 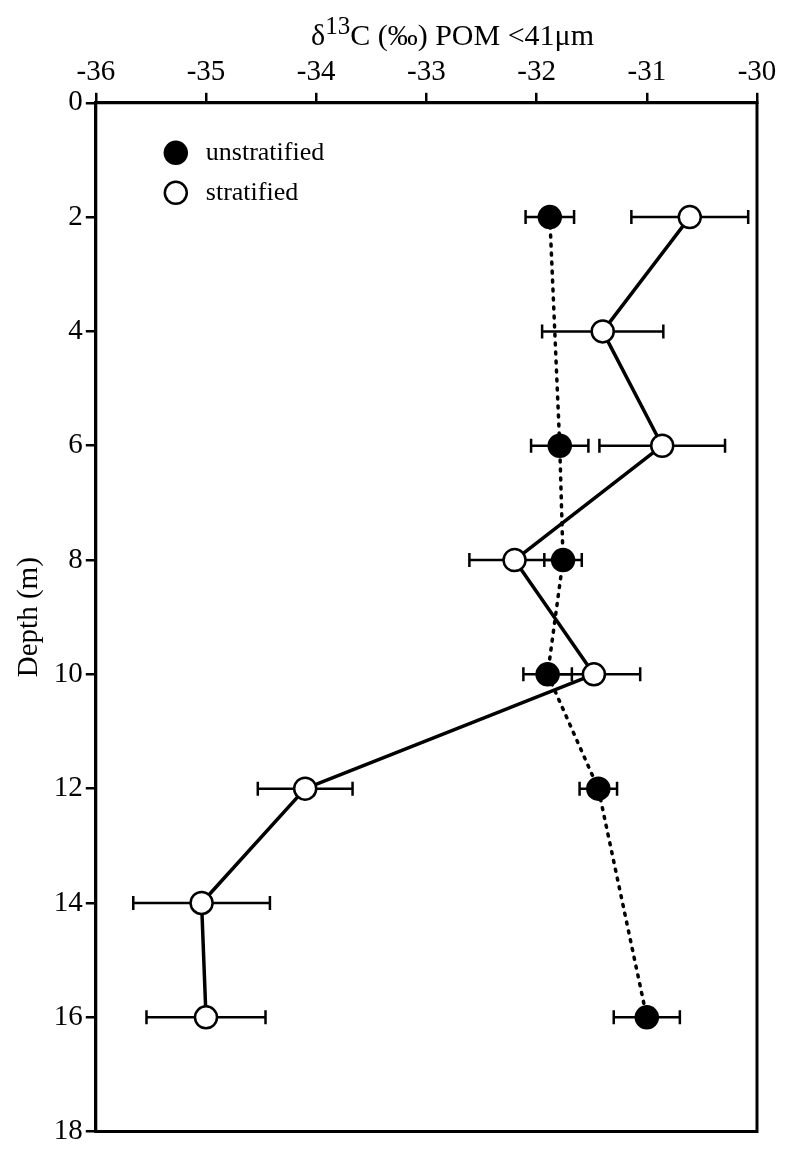 What do you see at coordinates (96, 70) in the screenshot?
I see `x-tick-label: -36` at bounding box center [96, 70].